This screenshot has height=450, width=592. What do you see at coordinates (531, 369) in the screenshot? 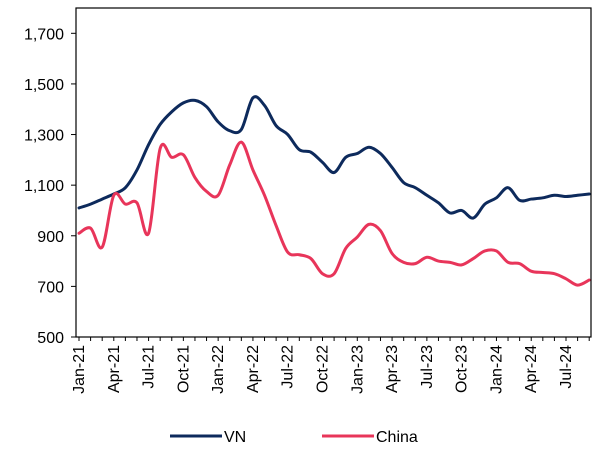
I see `x-tick-label: Apr-24` at bounding box center [531, 369].